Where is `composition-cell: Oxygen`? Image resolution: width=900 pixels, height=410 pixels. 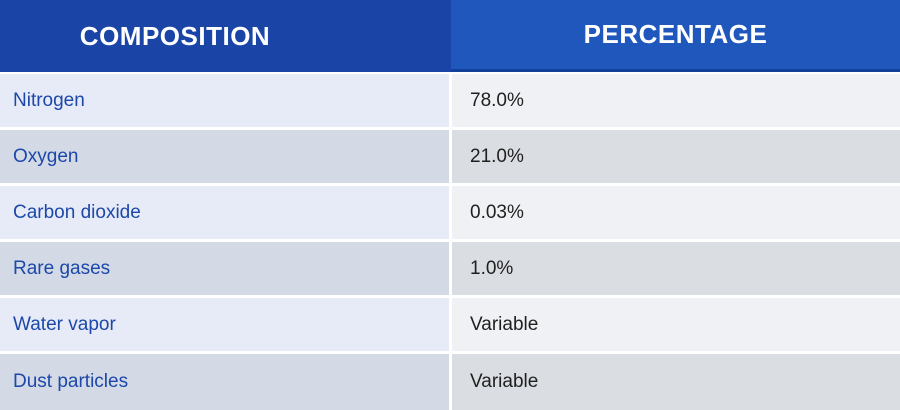
composition-cell: Oxygen is located at coordinates (224, 156).